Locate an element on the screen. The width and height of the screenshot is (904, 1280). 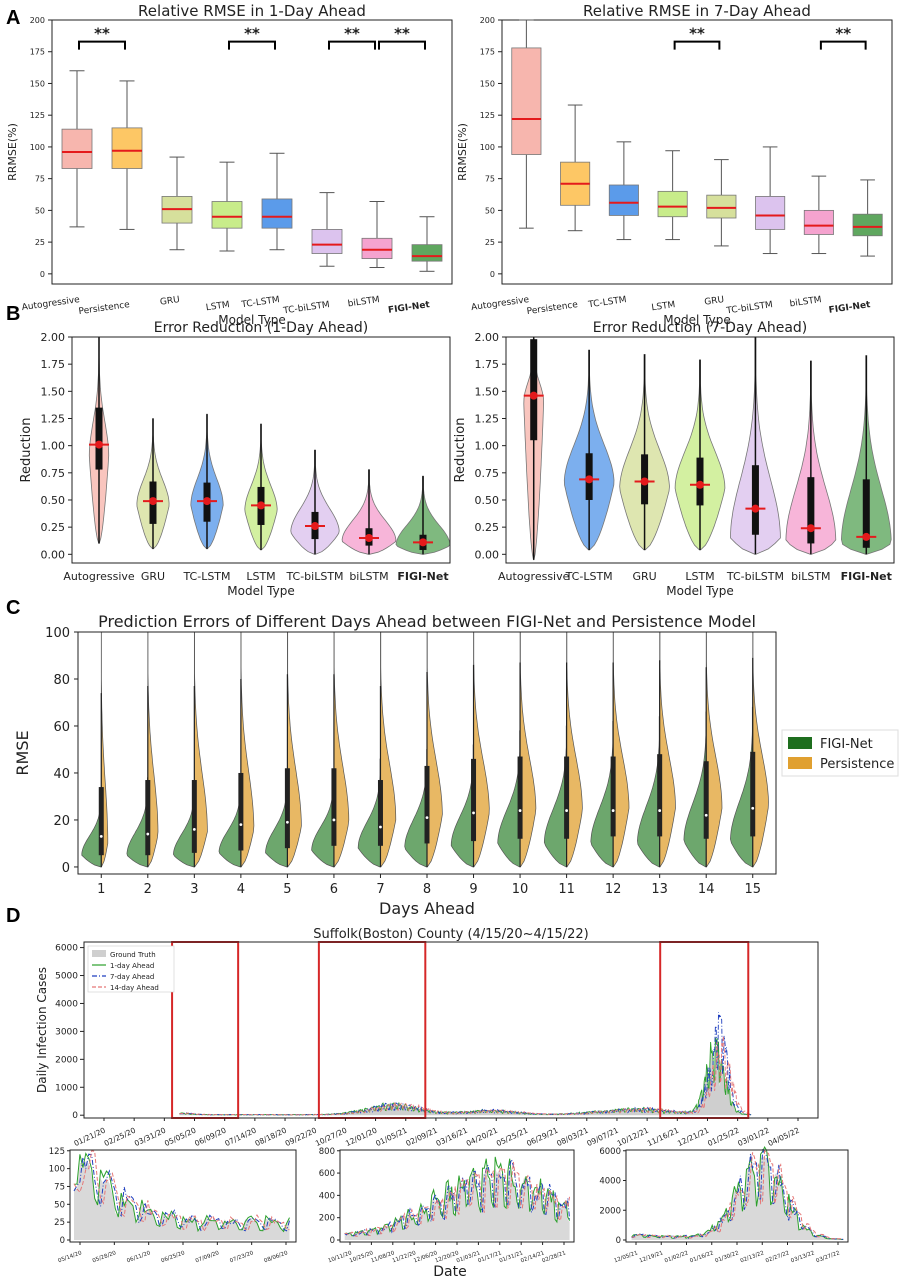
inset-ground-truth is located at coordinates (182, 1200).